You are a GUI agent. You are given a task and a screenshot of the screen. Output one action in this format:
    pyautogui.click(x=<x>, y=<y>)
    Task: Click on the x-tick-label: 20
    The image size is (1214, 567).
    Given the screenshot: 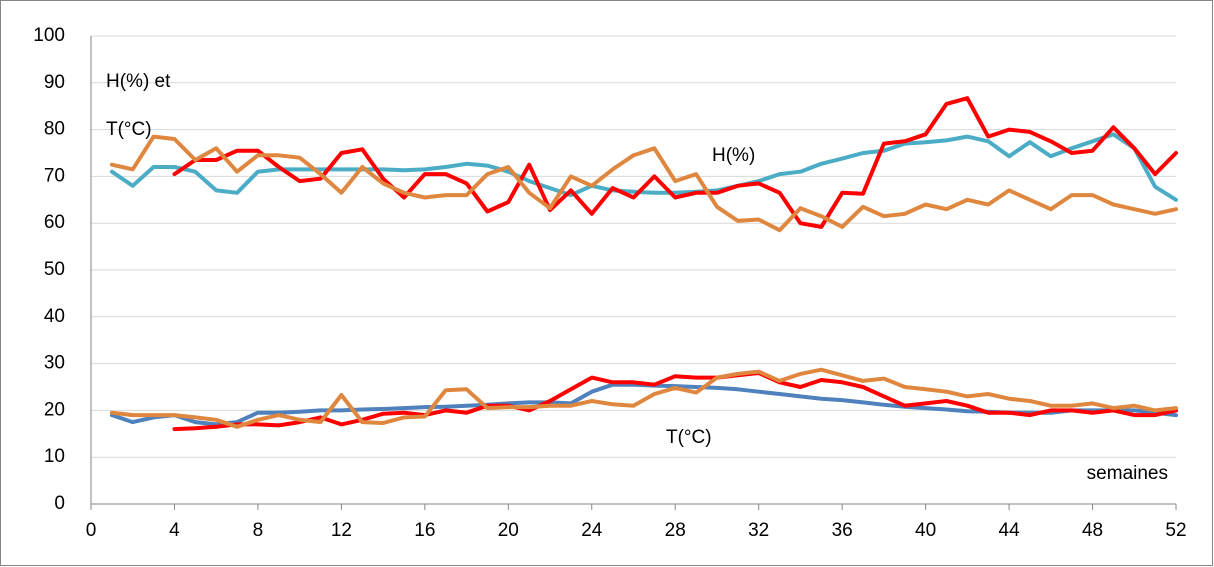 What is the action you would take?
    pyautogui.click(x=508, y=530)
    